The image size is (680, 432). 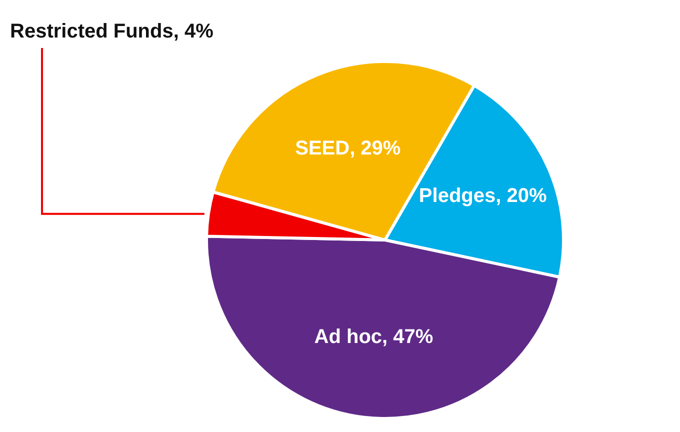 I want to click on slice-label: Ad hoc, 47%, so click(x=374, y=337).